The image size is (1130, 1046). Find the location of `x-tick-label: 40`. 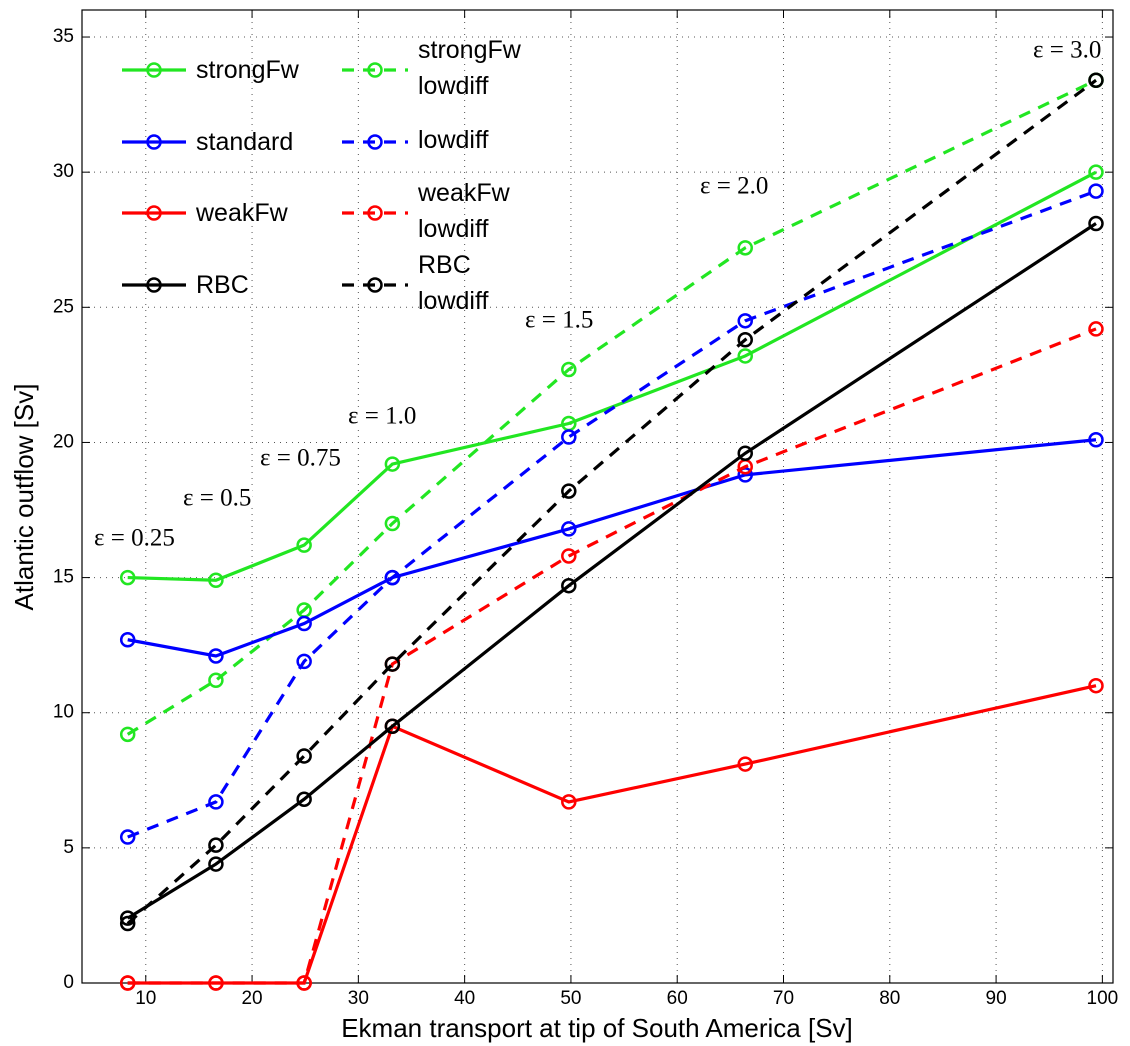

x-tick-label: 40 is located at coordinates (464, 998).